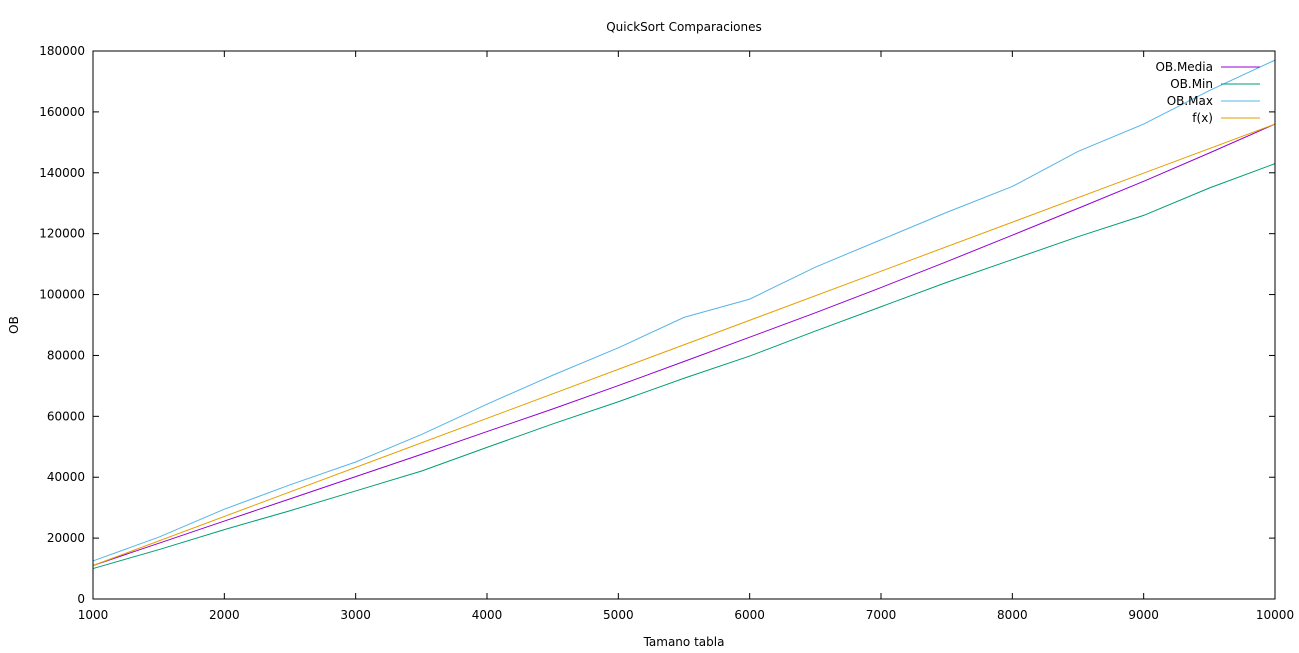 This screenshot has height=653, width=1299. What do you see at coordinates (1202, 118) in the screenshot?
I see `legend-label-f-x: f(x)` at bounding box center [1202, 118].